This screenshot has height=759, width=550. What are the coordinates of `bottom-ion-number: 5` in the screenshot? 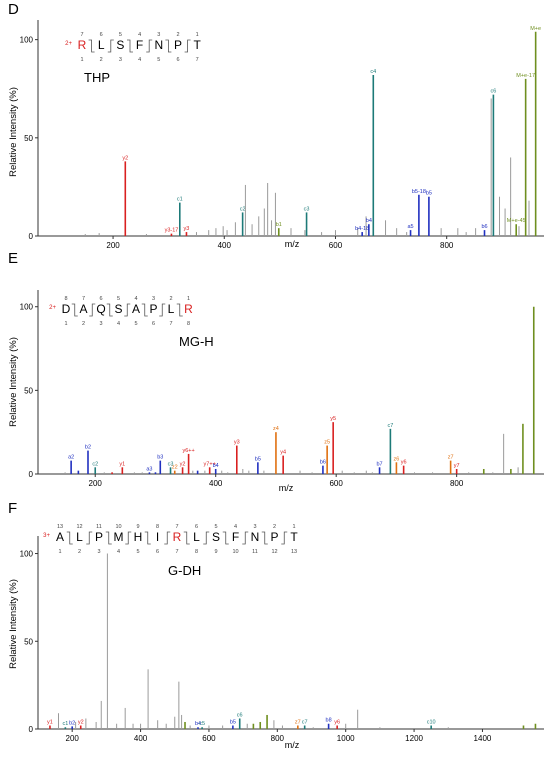 It's located at (158, 60).